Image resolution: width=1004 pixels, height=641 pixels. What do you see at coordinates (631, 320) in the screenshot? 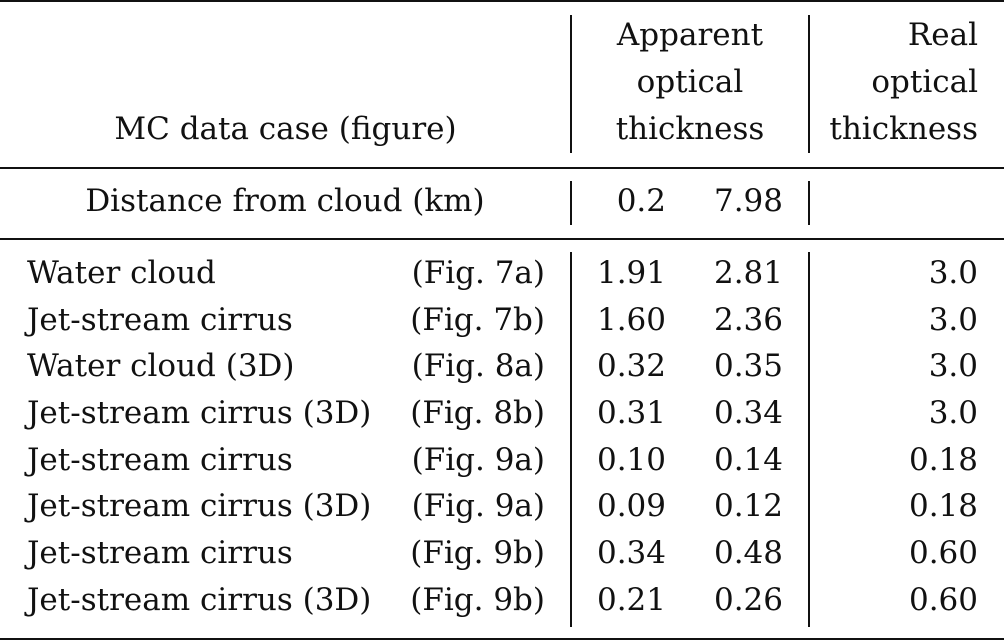
I see `apparent-near-value: 1.60` at bounding box center [631, 320].